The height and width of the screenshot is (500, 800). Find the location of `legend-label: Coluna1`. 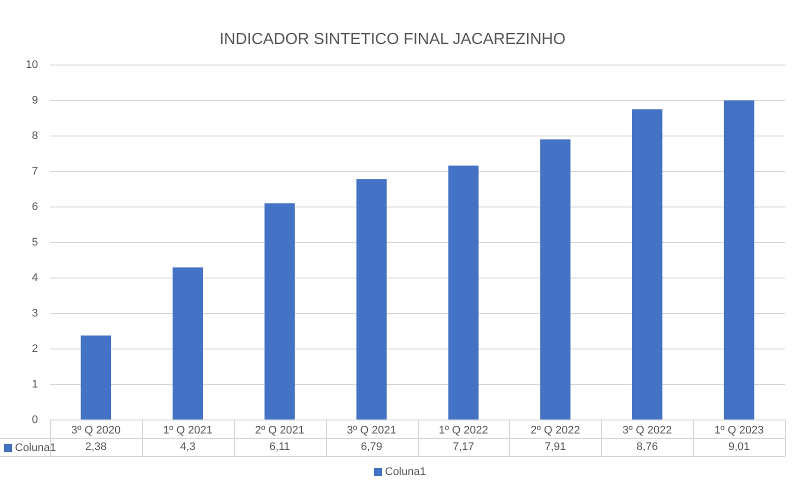

legend-label: Coluna1 is located at coordinates (35, 448).